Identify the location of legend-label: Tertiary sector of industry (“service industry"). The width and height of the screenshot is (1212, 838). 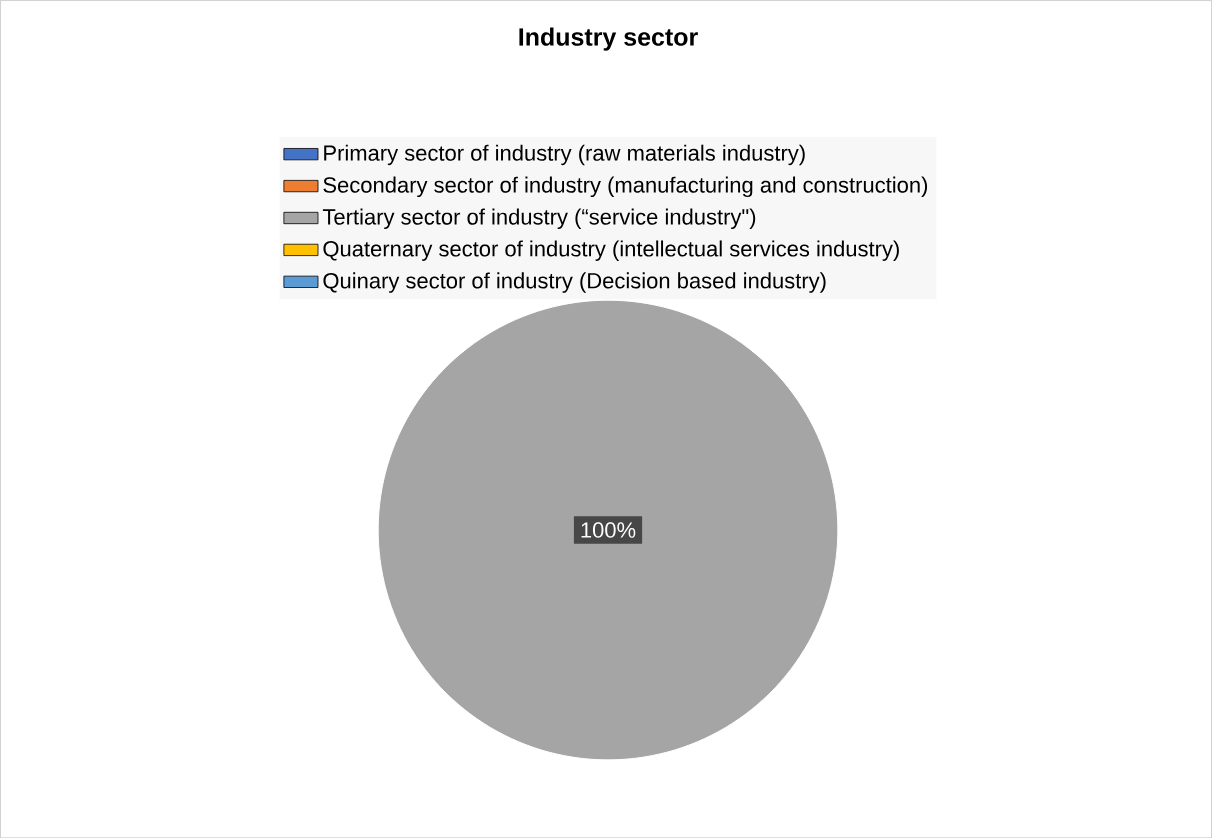
(539, 218).